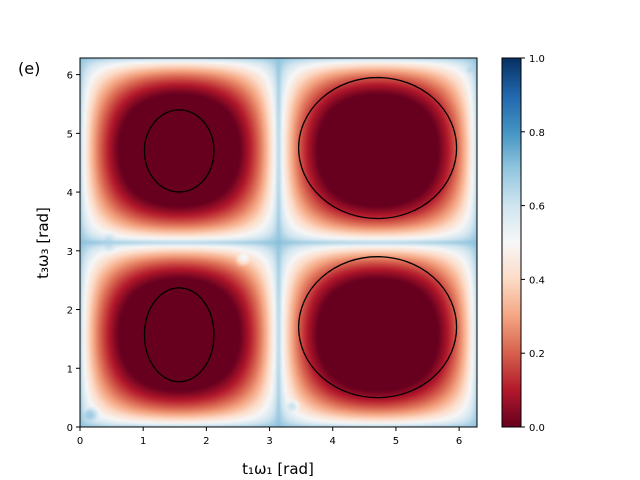  What do you see at coordinates (278, 469) in the screenshot?
I see `x-axis-label: t₁ω₁ [rad]` at bounding box center [278, 469].